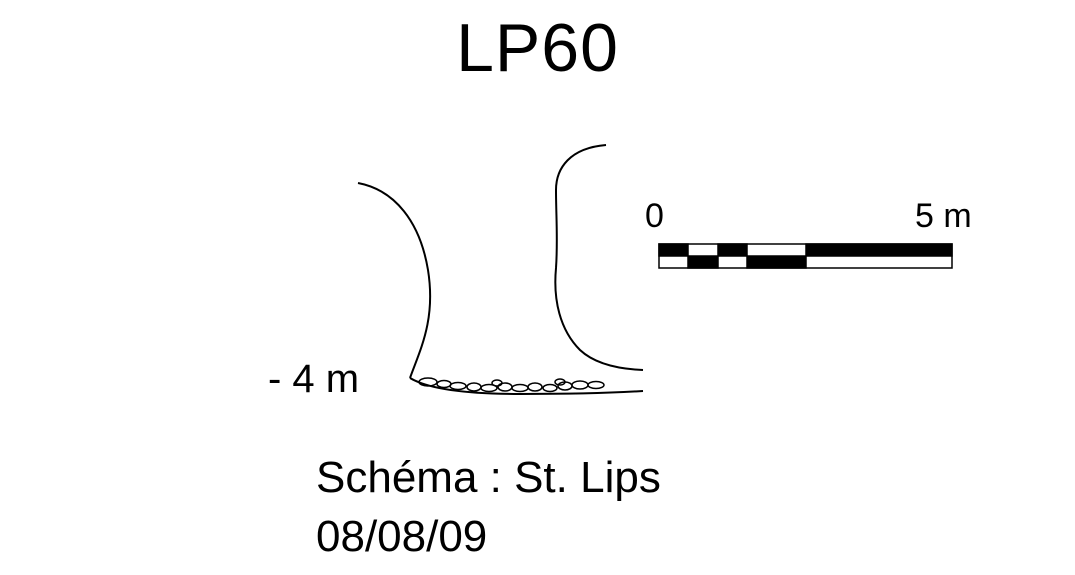  What do you see at coordinates (402, 536) in the screenshot?
I see `survey-date: 08/08/09` at bounding box center [402, 536].